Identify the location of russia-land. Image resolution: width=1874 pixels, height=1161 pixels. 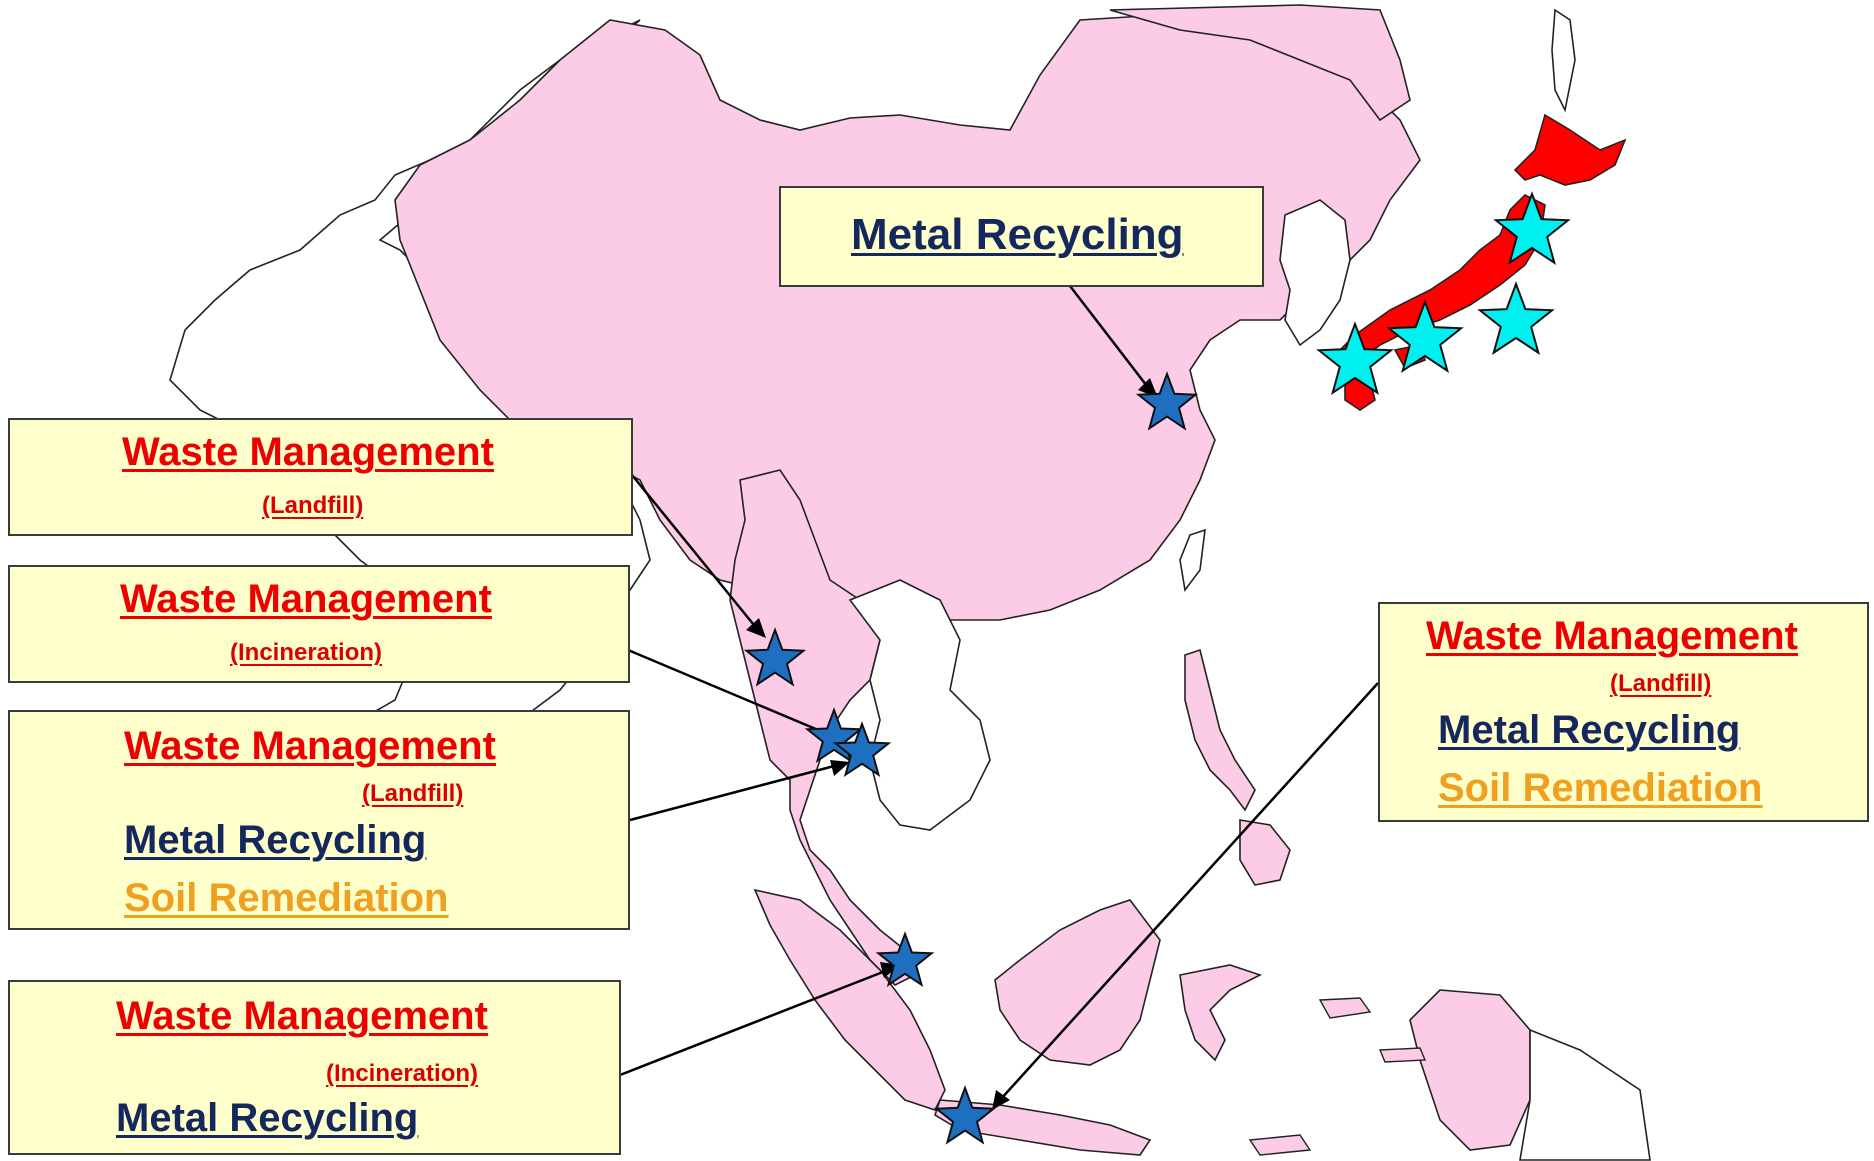
(1260, 63).